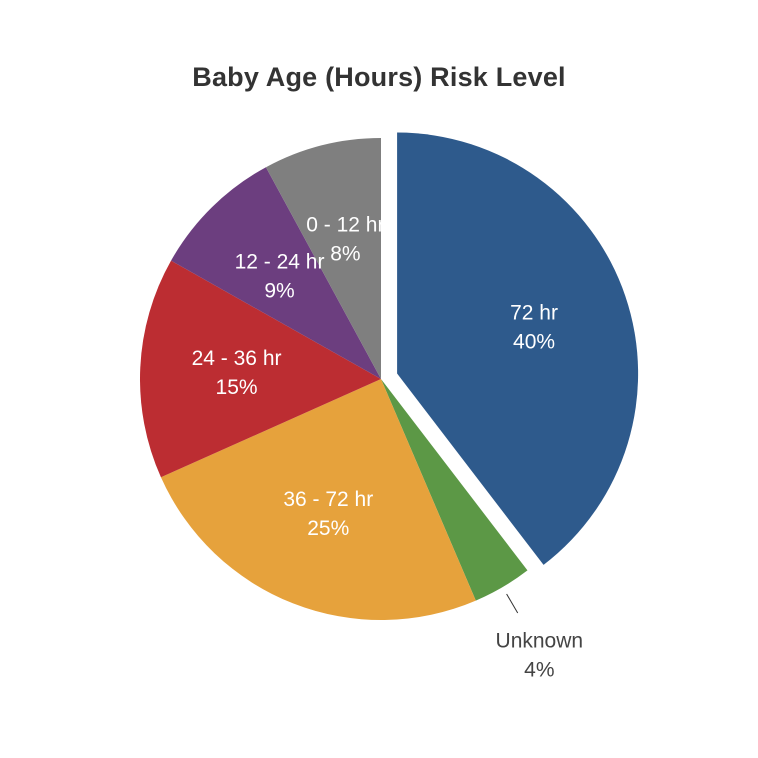  I want to click on pie-slice-36-72-hr, so click(318, 500).